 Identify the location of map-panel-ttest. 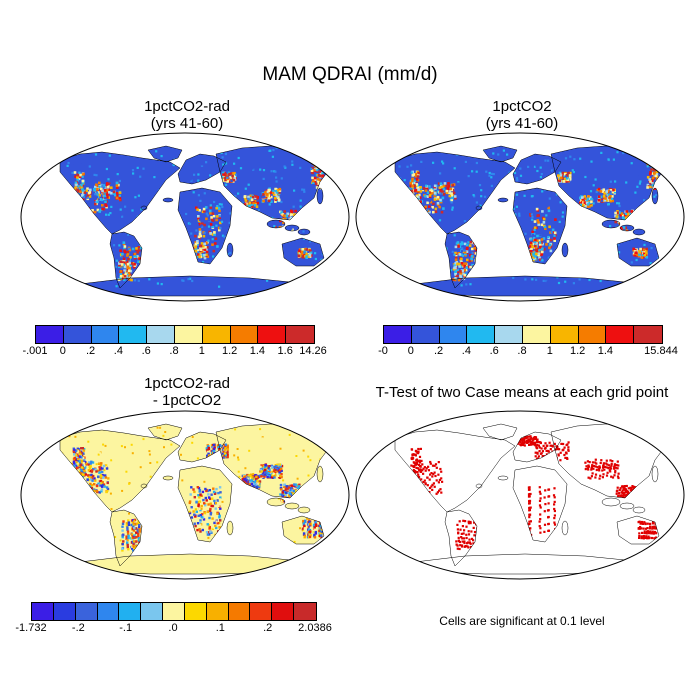
(520, 495).